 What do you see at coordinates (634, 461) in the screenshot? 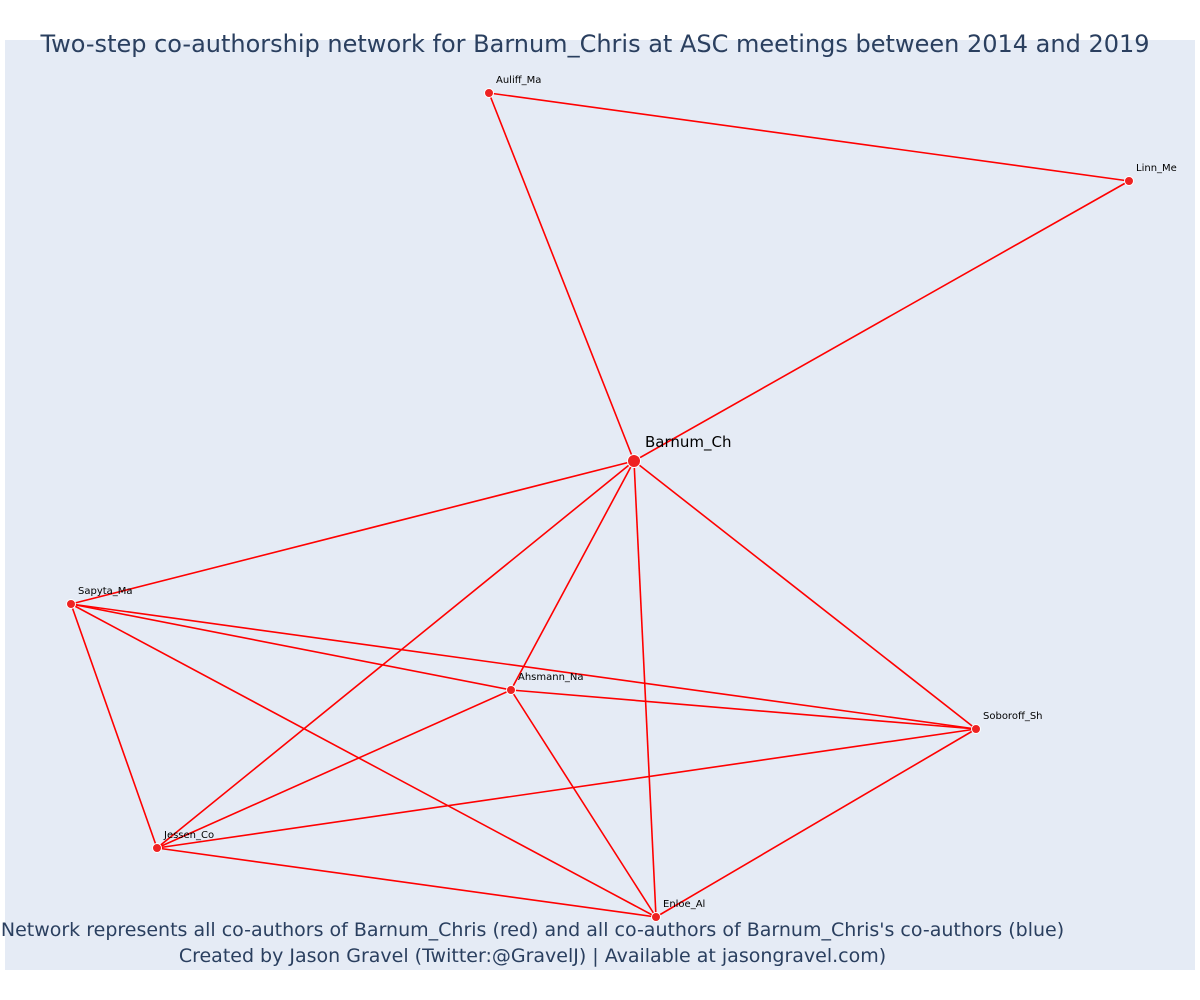
I see `node-Barnum_Ch` at bounding box center [634, 461].